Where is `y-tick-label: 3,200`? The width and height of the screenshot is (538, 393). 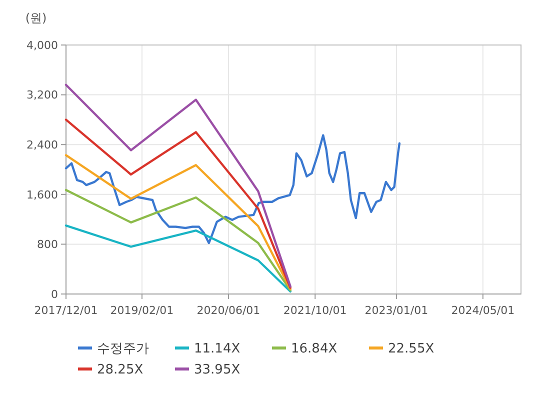
y-tick-label: 3,200 is located at coordinates (42, 95).